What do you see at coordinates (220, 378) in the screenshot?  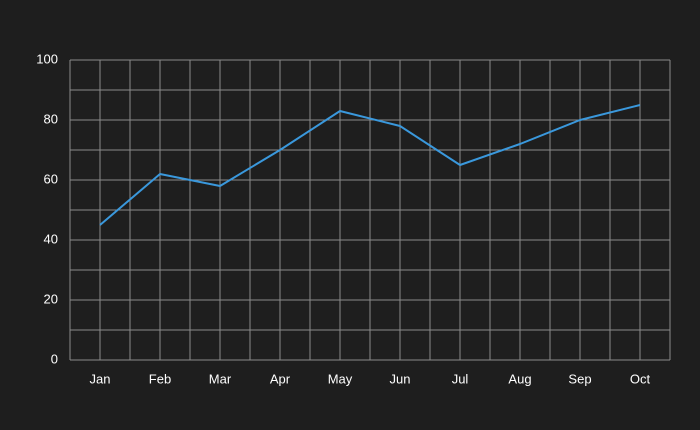 I see `x-tick-label: Mar` at bounding box center [220, 378].